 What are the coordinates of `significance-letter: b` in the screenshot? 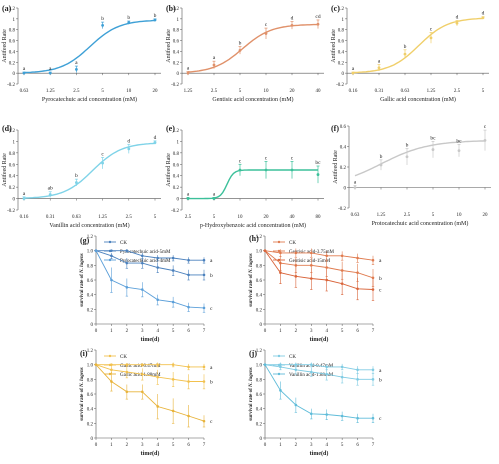 It's located at (407, 146).